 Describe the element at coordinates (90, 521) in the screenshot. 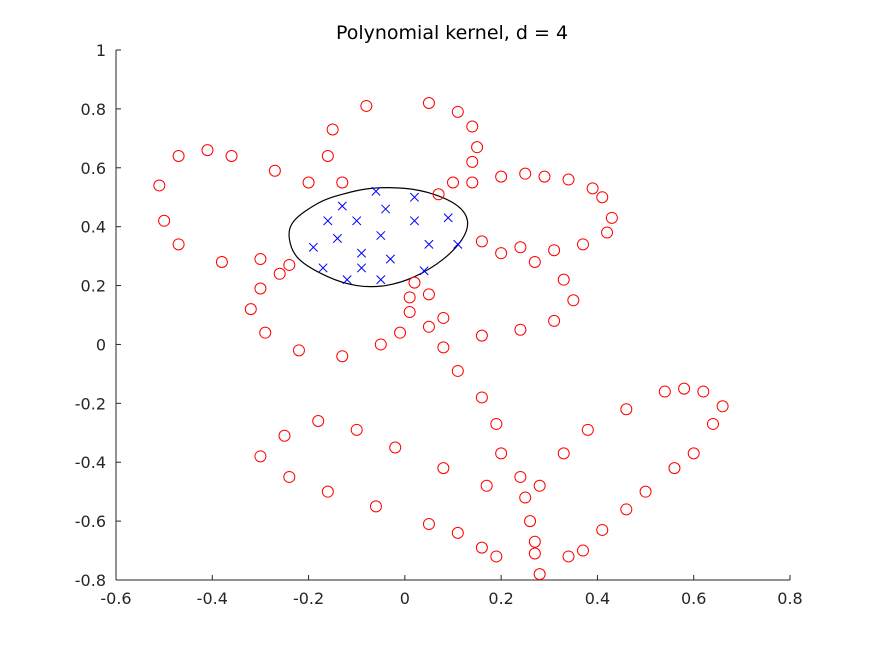

I see `y-tick-label: -0.6` at that location.